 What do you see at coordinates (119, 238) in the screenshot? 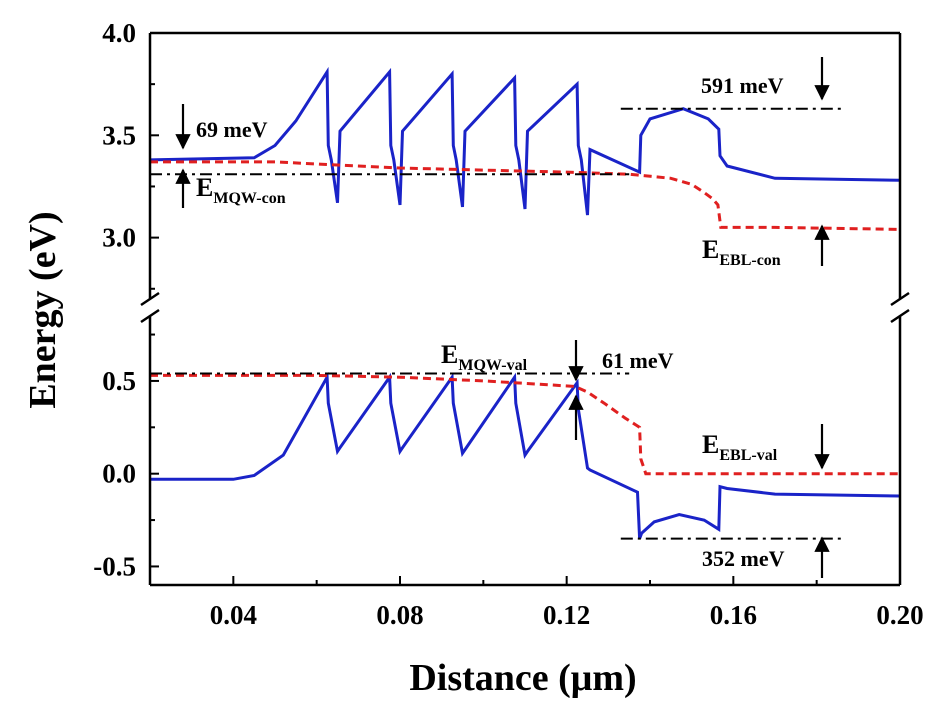
I see `y-tick-label-upper: 3.0` at bounding box center [119, 238].